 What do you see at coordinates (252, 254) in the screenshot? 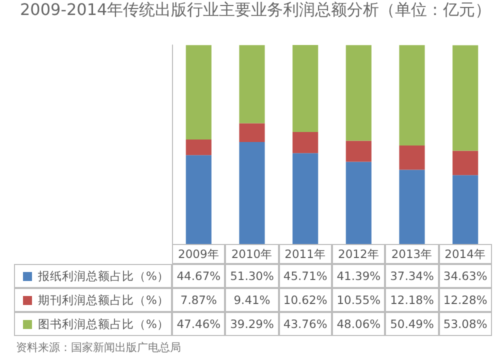
I see `x-tick-label: 2010年` at bounding box center [252, 254].